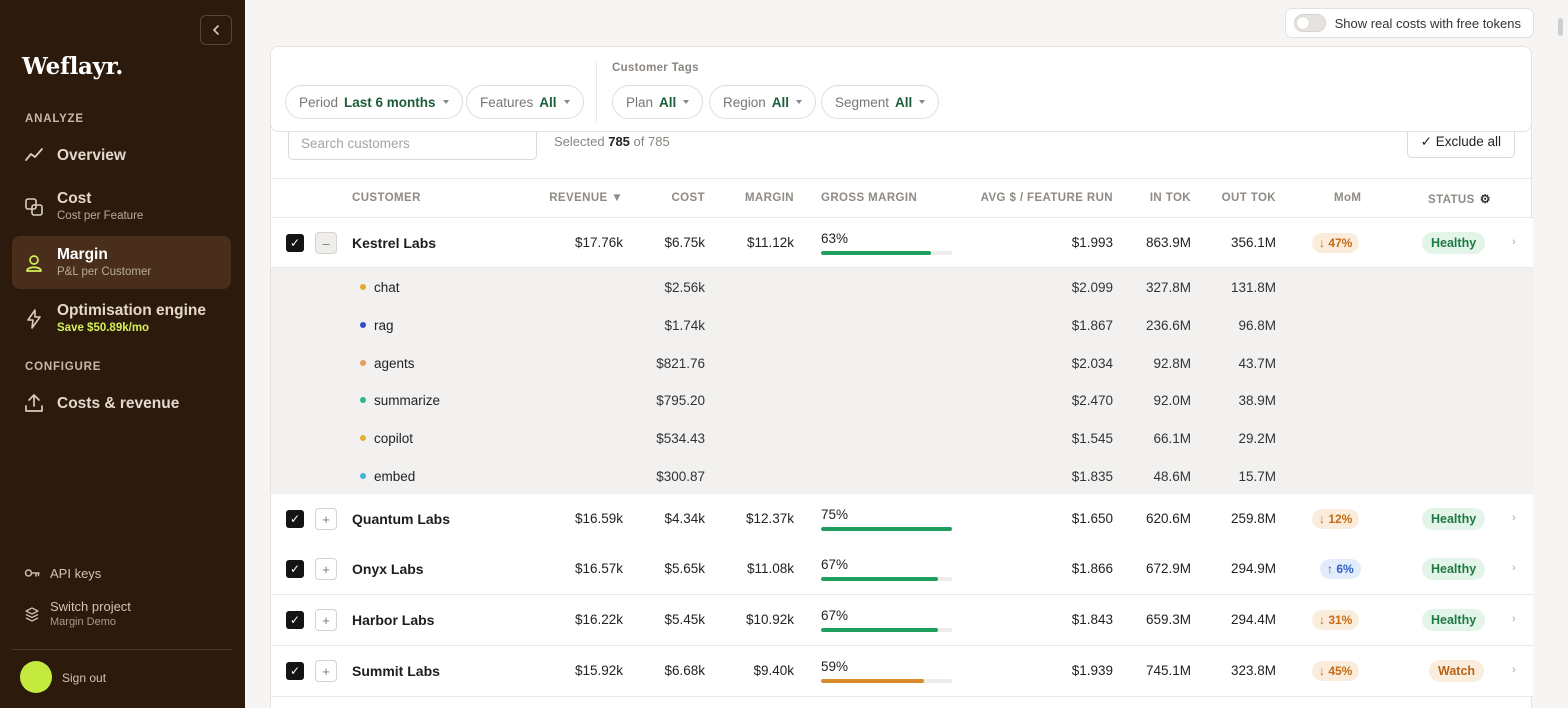  Describe the element at coordinates (1336, 519) in the screenshot. I see `mom-badge: ↓ 12%` at that location.